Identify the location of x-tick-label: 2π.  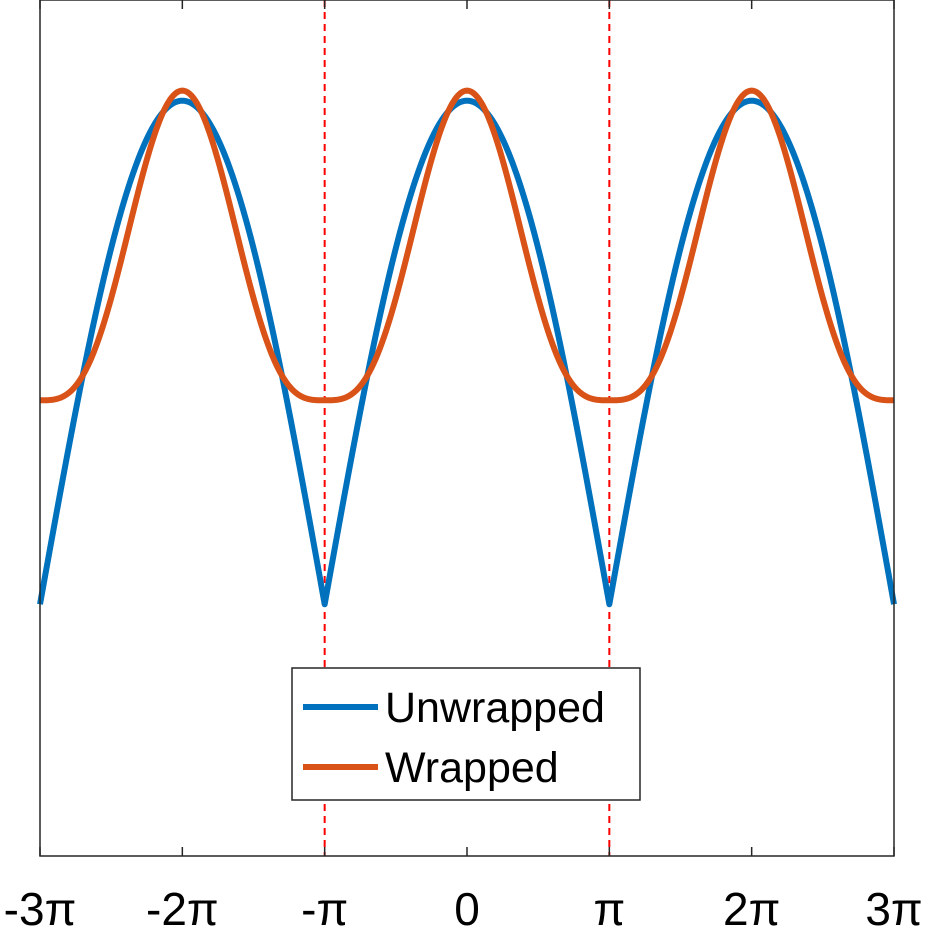
(751, 906).